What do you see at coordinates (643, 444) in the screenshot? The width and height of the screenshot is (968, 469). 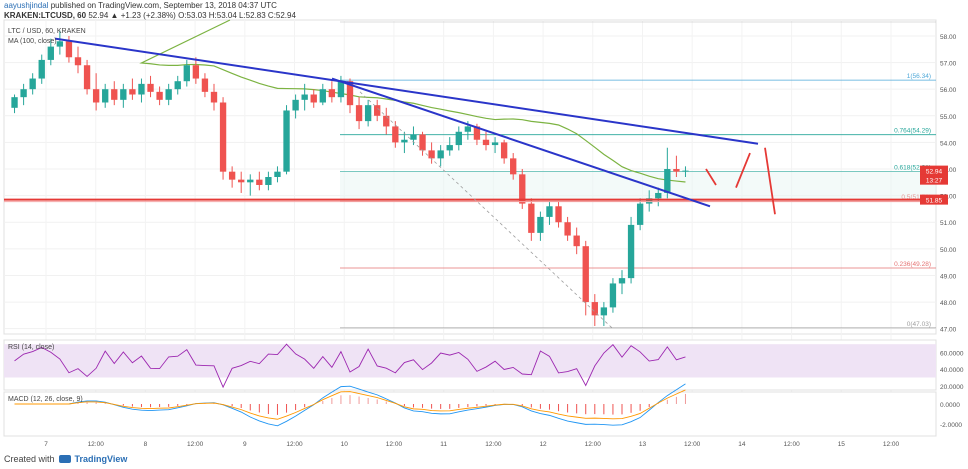 I see `x-tick-label: 13` at bounding box center [643, 444].